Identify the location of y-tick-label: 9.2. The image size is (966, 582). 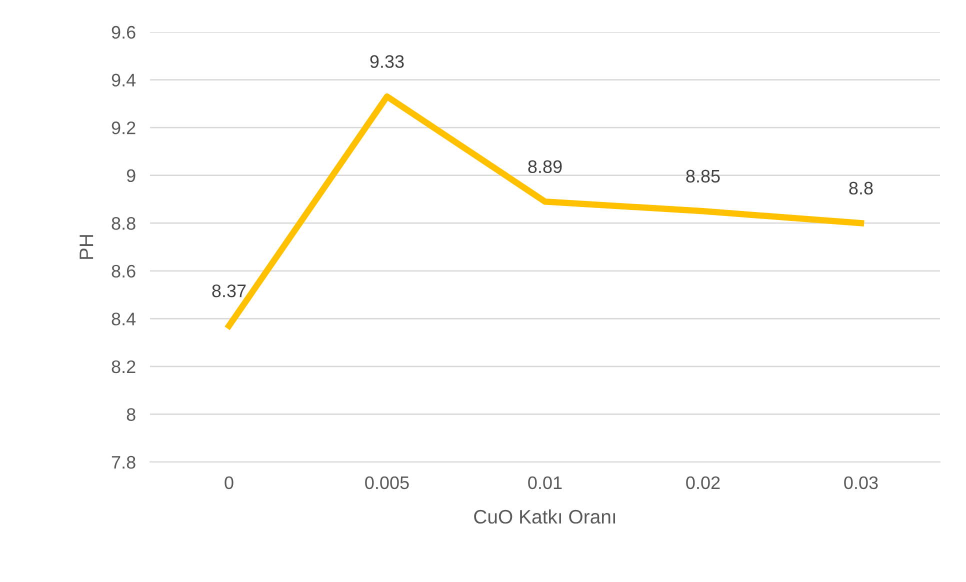
(124, 127).